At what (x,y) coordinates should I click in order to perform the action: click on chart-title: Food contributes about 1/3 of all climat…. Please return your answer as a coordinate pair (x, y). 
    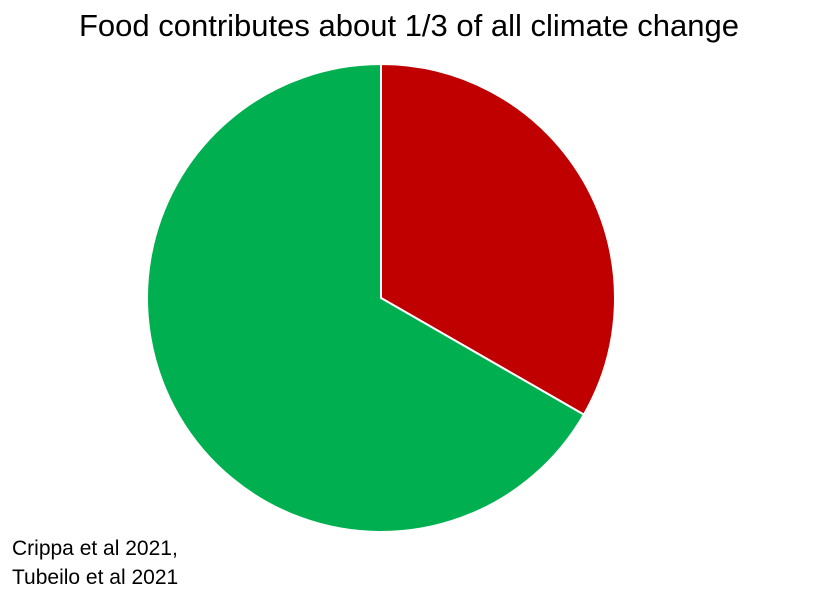
    Looking at the image, I should click on (409, 25).